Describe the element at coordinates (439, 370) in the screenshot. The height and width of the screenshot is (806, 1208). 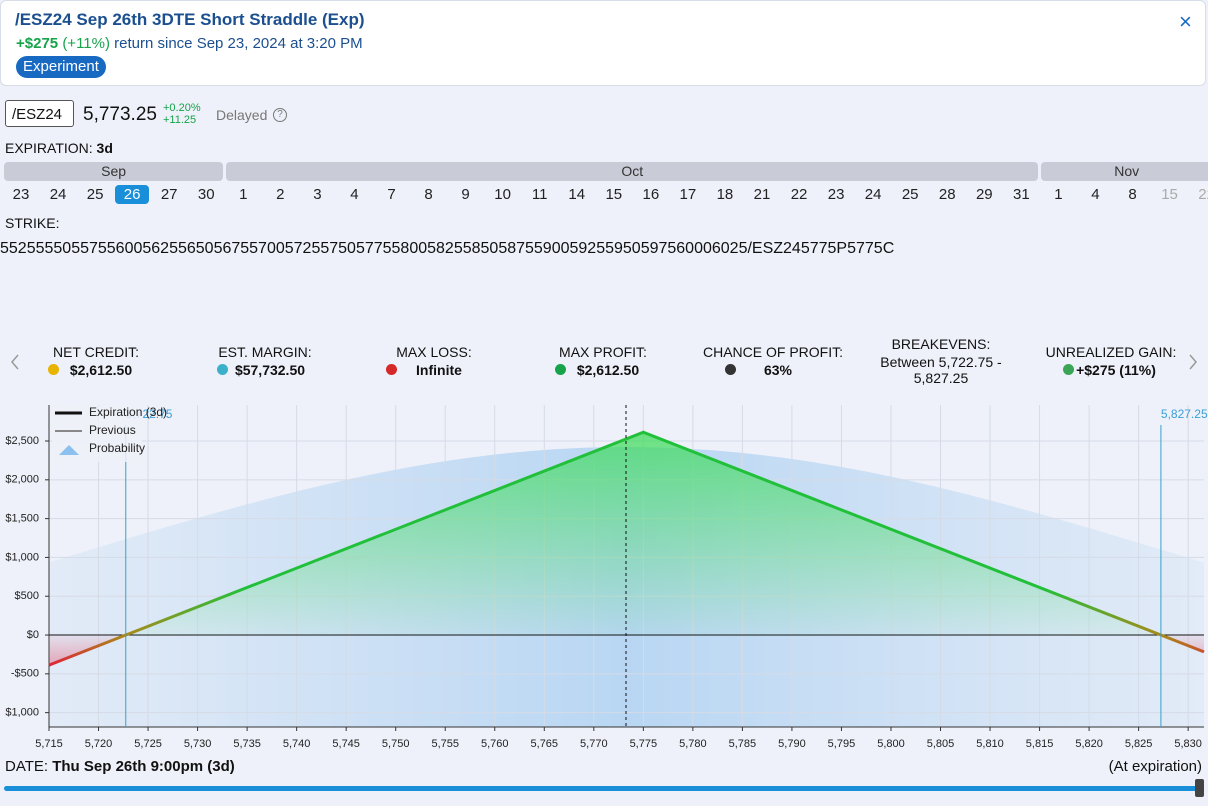
I see `stat-value: Infinite` at that location.